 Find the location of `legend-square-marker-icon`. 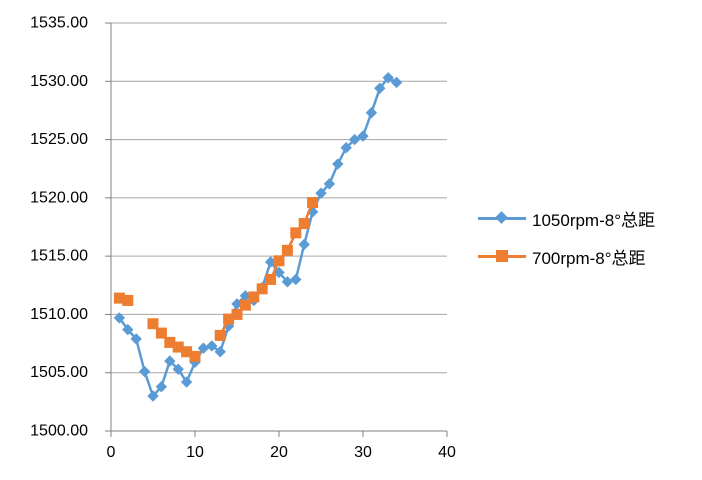

legend-square-marker-icon is located at coordinates (502, 256).